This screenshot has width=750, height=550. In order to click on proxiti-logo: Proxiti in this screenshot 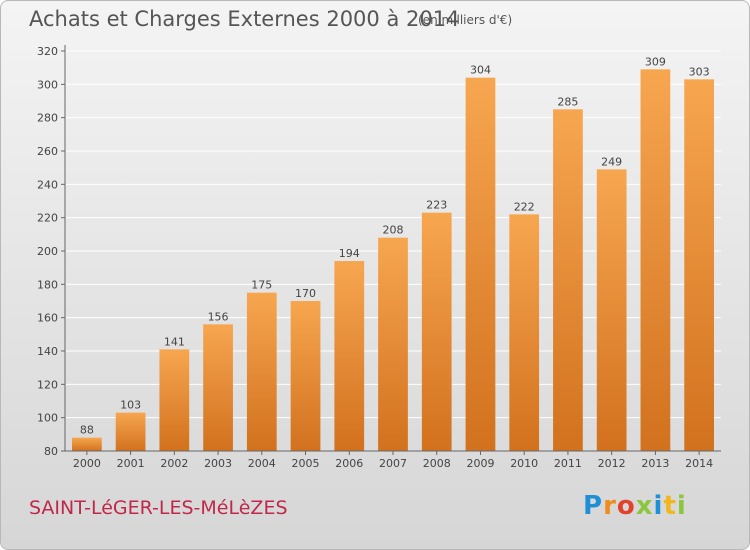, I will do `click(635, 506)`.